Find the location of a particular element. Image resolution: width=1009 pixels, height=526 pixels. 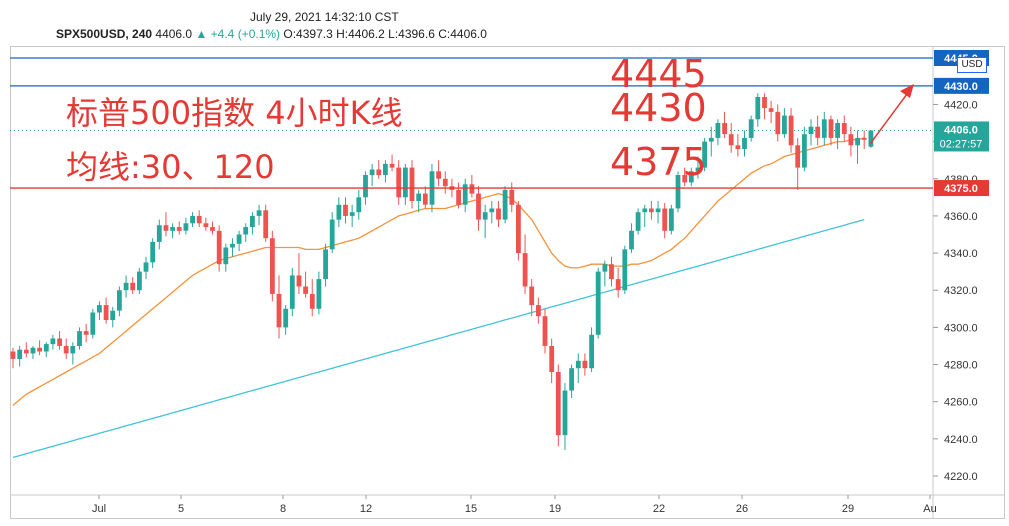

symbol: SPX500USD, 240 is located at coordinates (104, 34).